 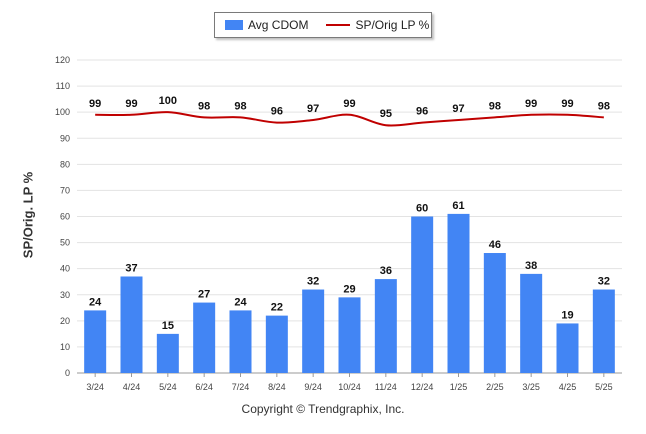 I want to click on bar-value-label-4/25: 19, so click(x=567, y=315).